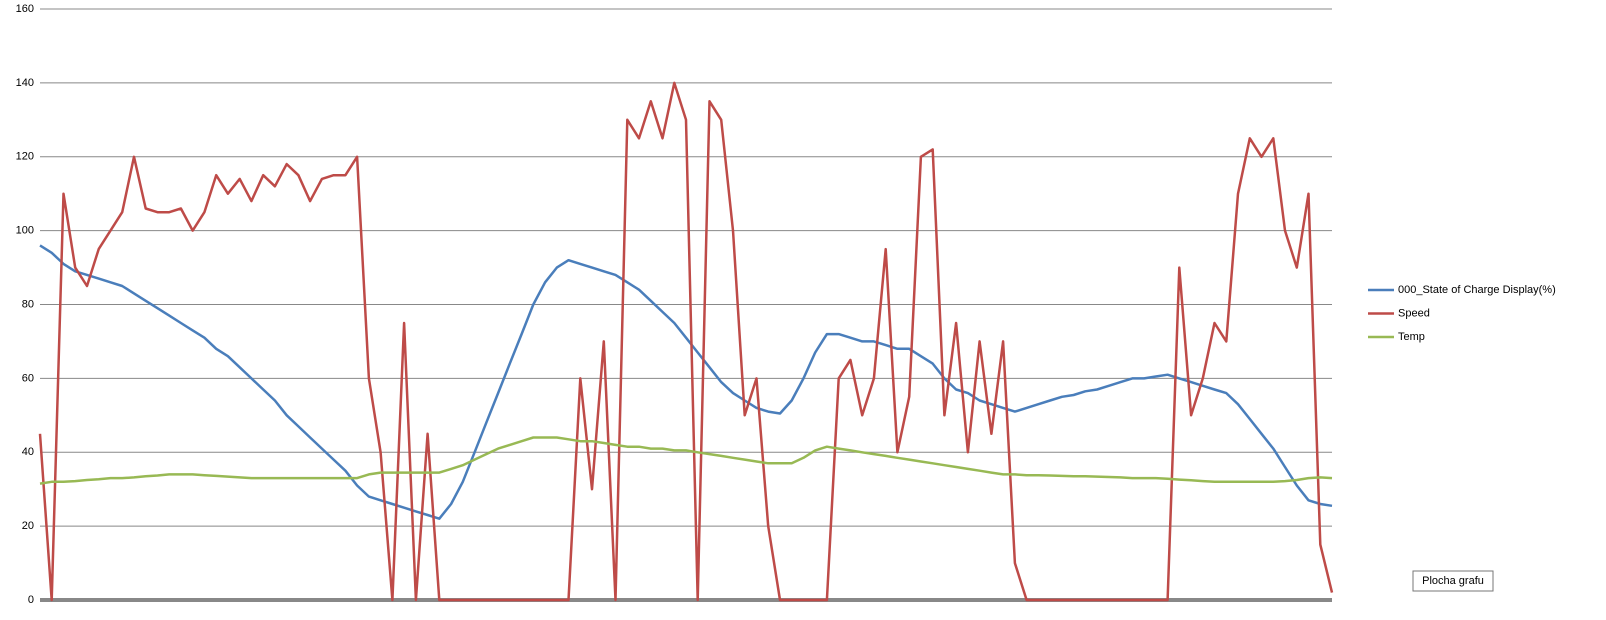  Describe the element at coordinates (1411, 337) in the screenshot. I see `legend-label: Temp` at that location.